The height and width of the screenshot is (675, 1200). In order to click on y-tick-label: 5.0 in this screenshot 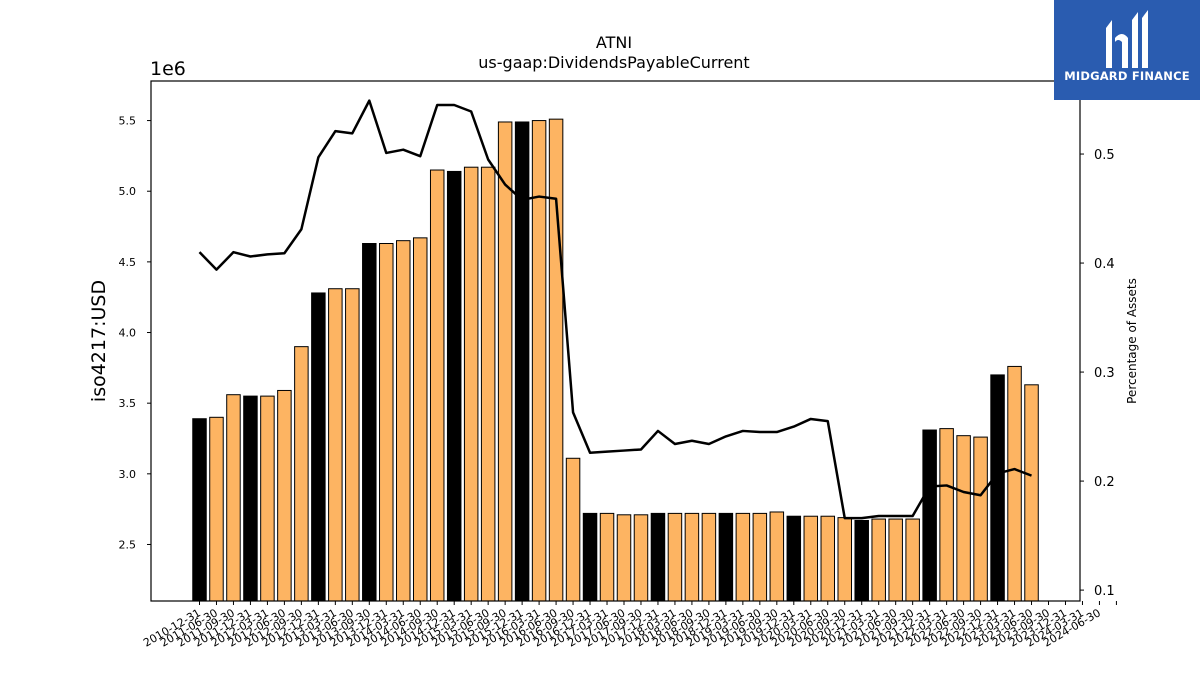, I will do `click(128, 191)`.